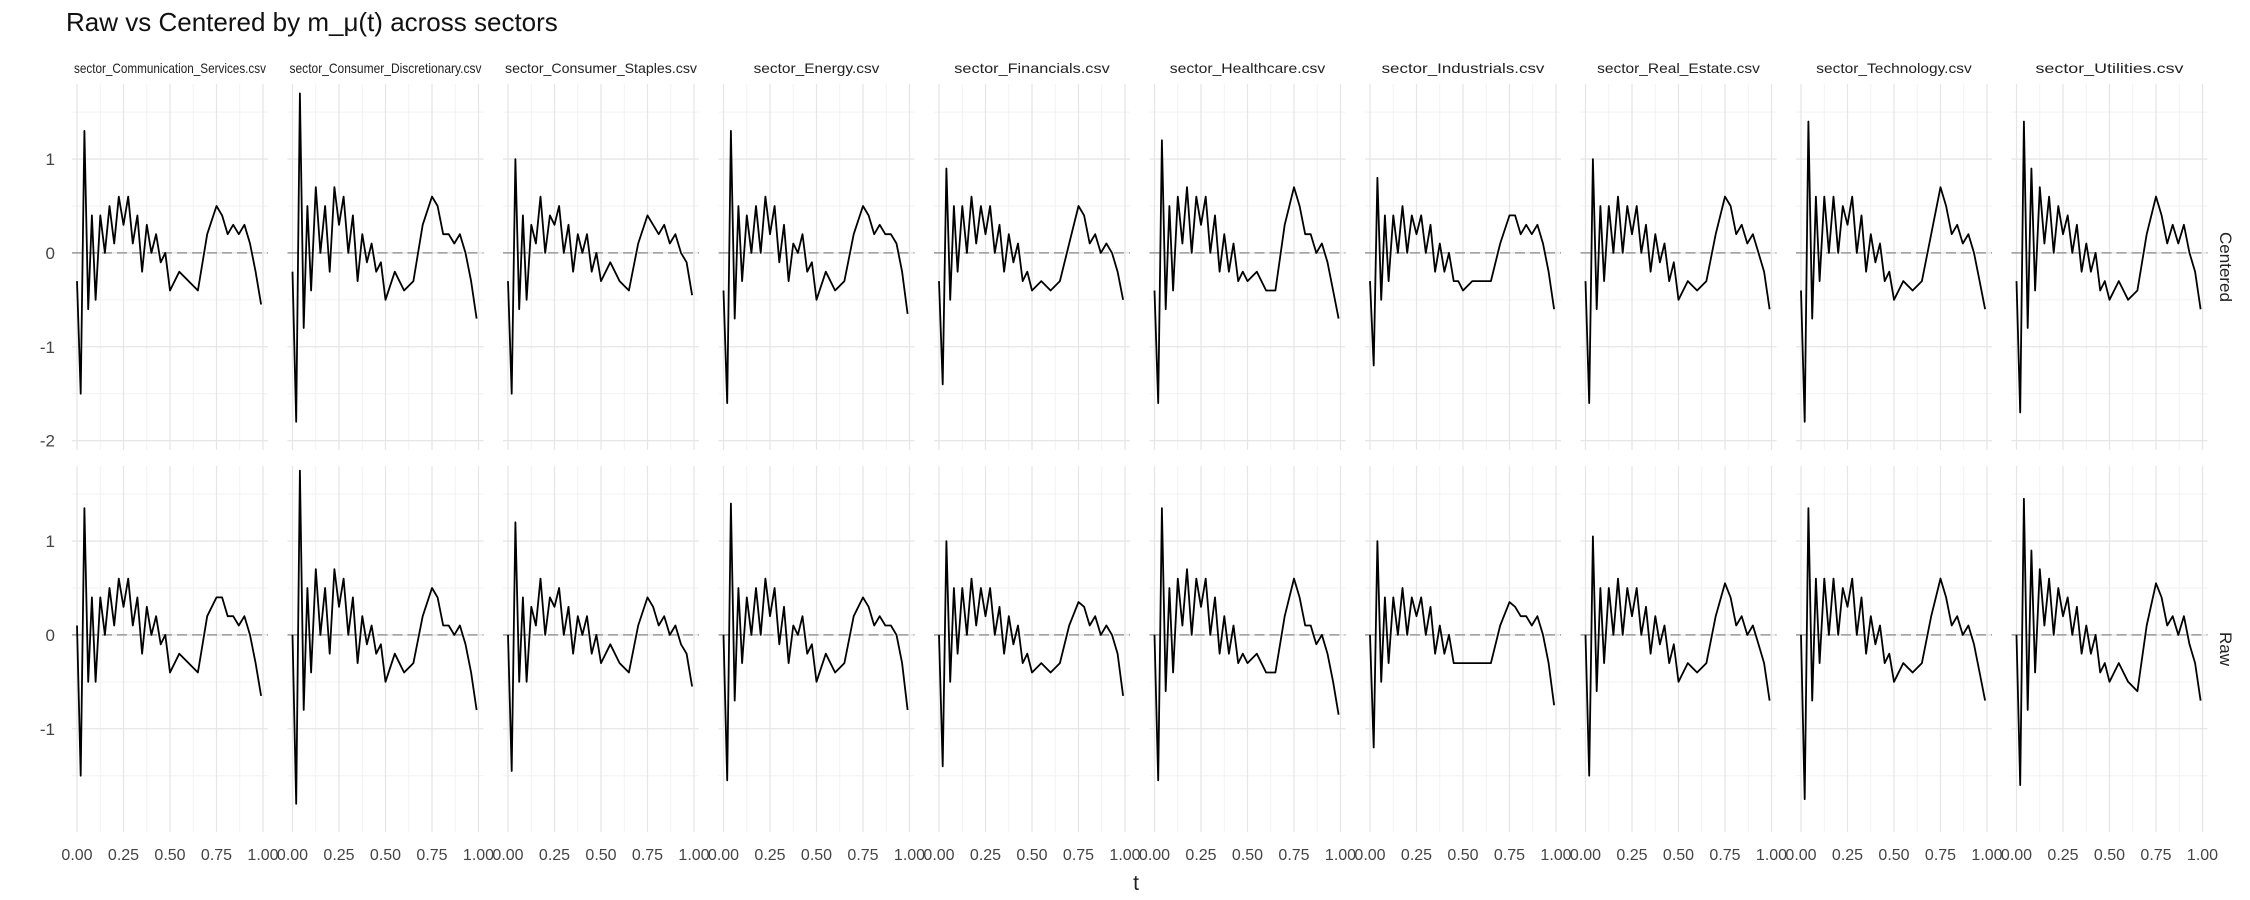  Describe the element at coordinates (601, 68) in the screenshot. I see `facet-strip-label: sector_Consumer_Staples.csv` at that location.